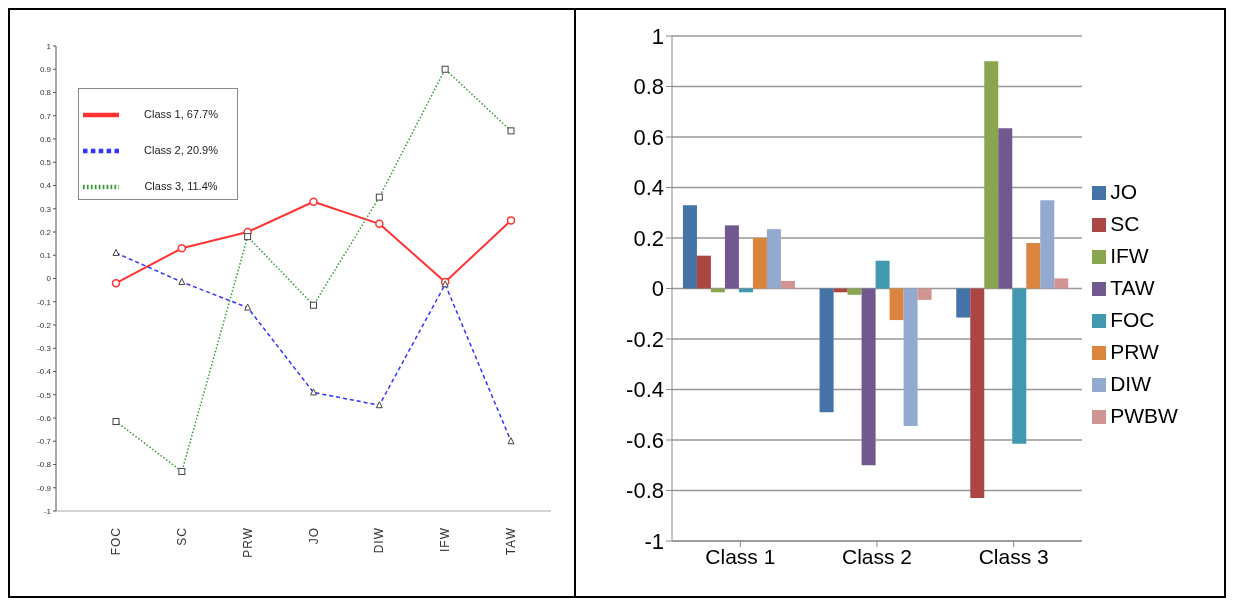 The width and height of the screenshot is (1234, 607). What do you see at coordinates (445, 539) in the screenshot?
I see `x-tick-label: IFW` at bounding box center [445, 539].